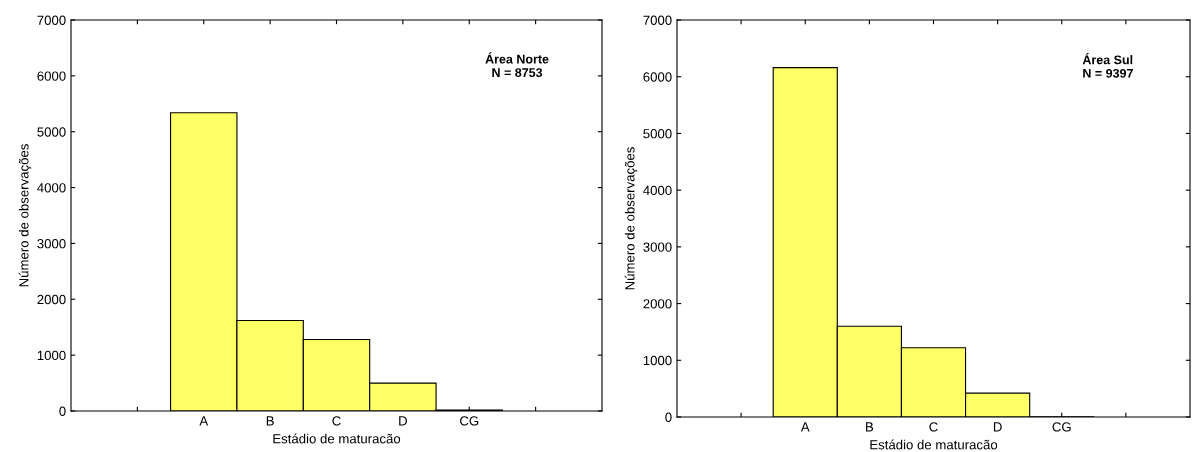  I want to click on annotation: Área Norte N = 8753, so click(517, 65).